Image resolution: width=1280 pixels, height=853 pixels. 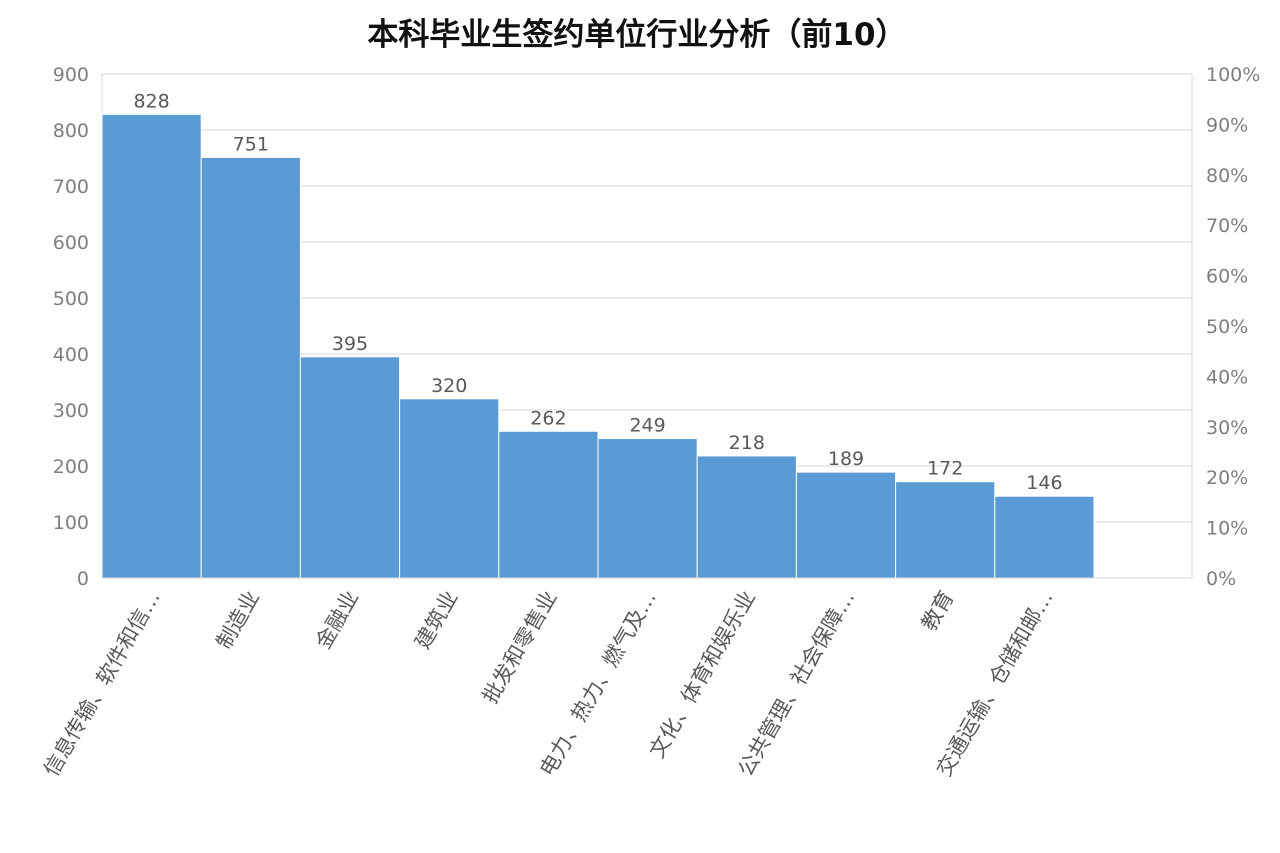 I want to click on y2-tick-label: 10%, so click(x=1227, y=529).